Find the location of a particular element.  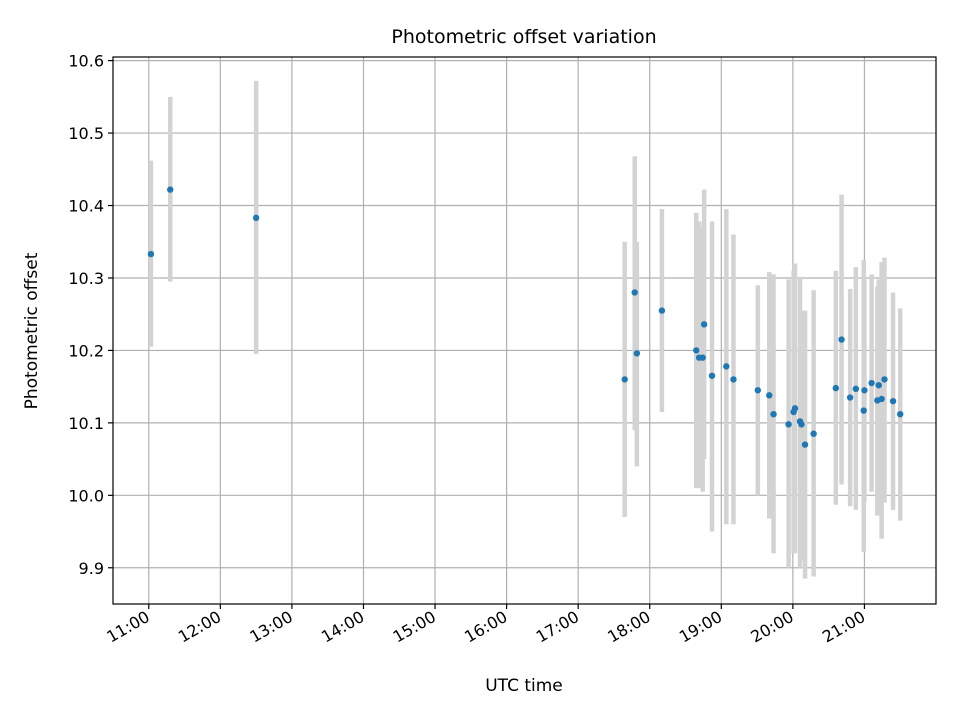

y-tick-label: 10.2 is located at coordinates (86, 350).